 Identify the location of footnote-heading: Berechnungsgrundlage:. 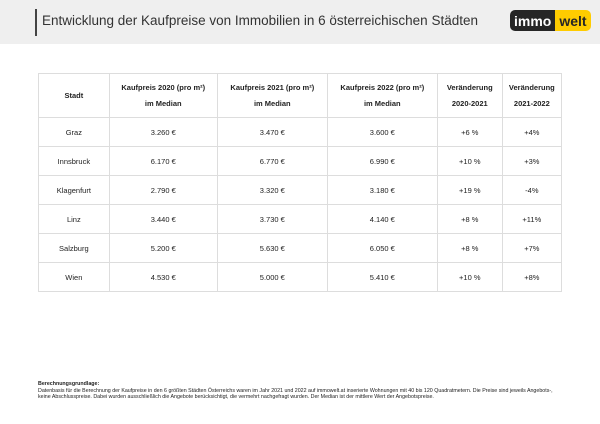
(69, 384).